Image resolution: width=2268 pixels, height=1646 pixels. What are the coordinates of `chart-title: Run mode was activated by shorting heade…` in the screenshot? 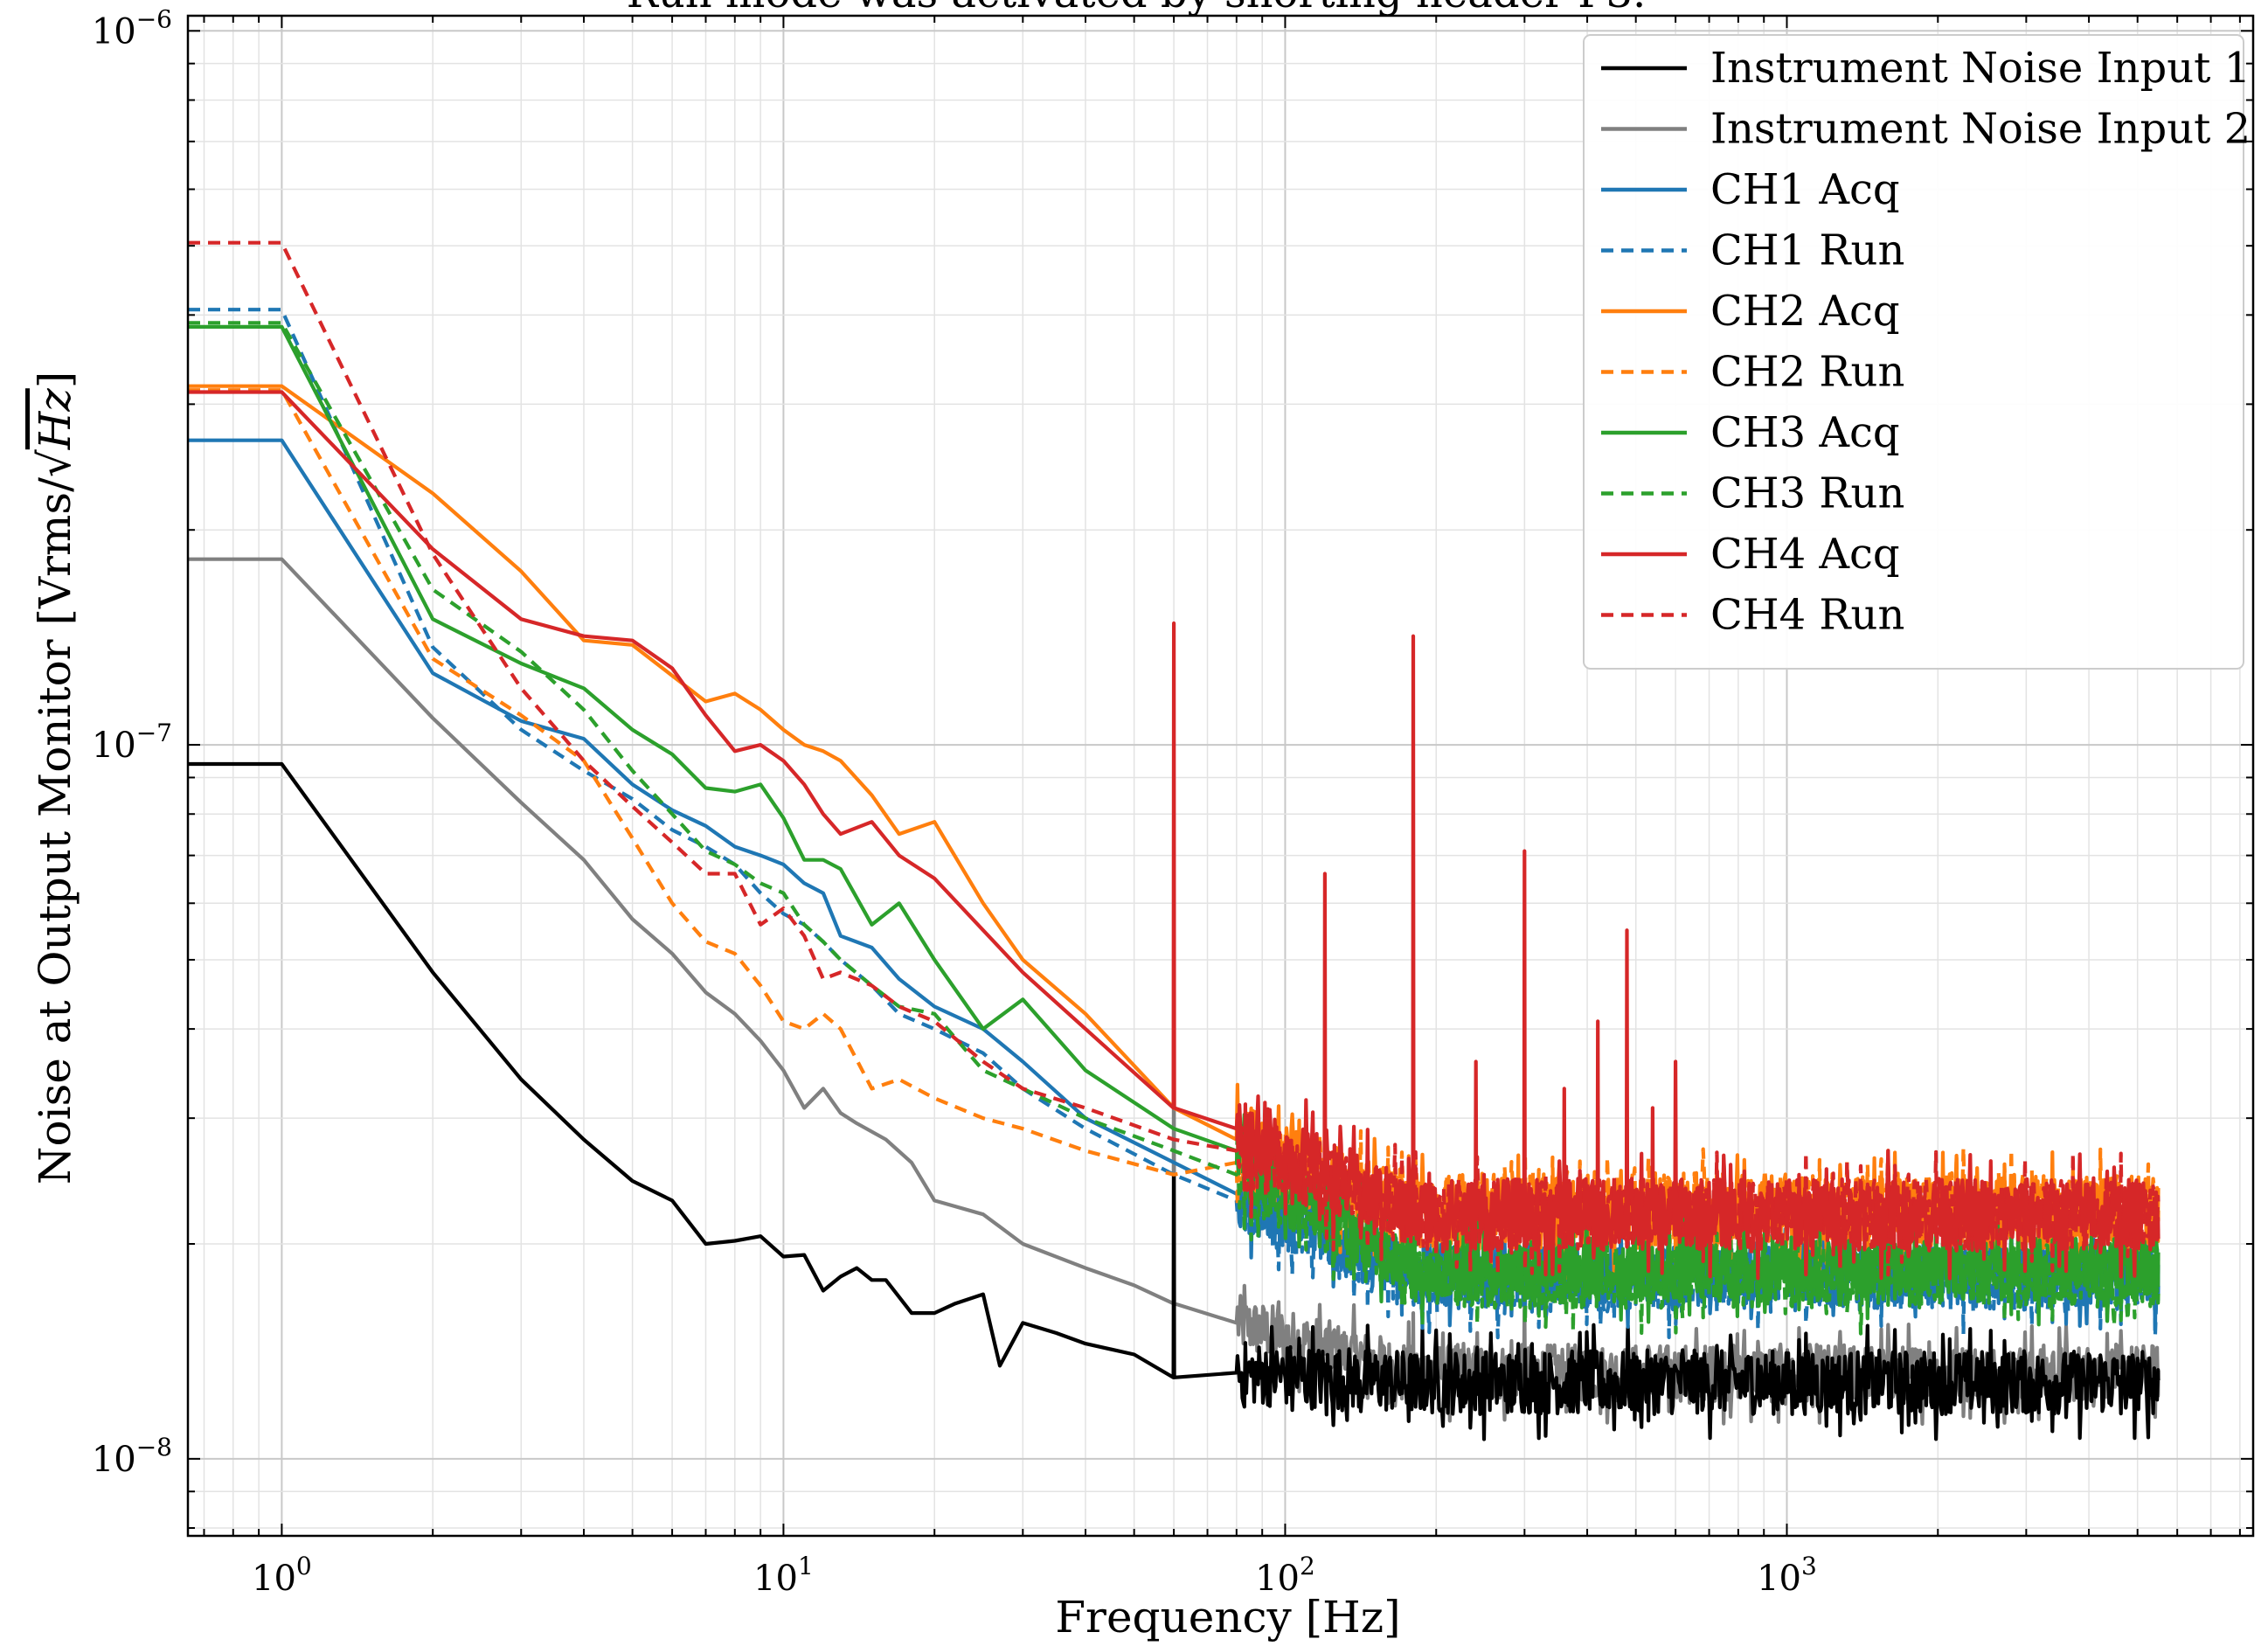 It's located at (1137, 8).